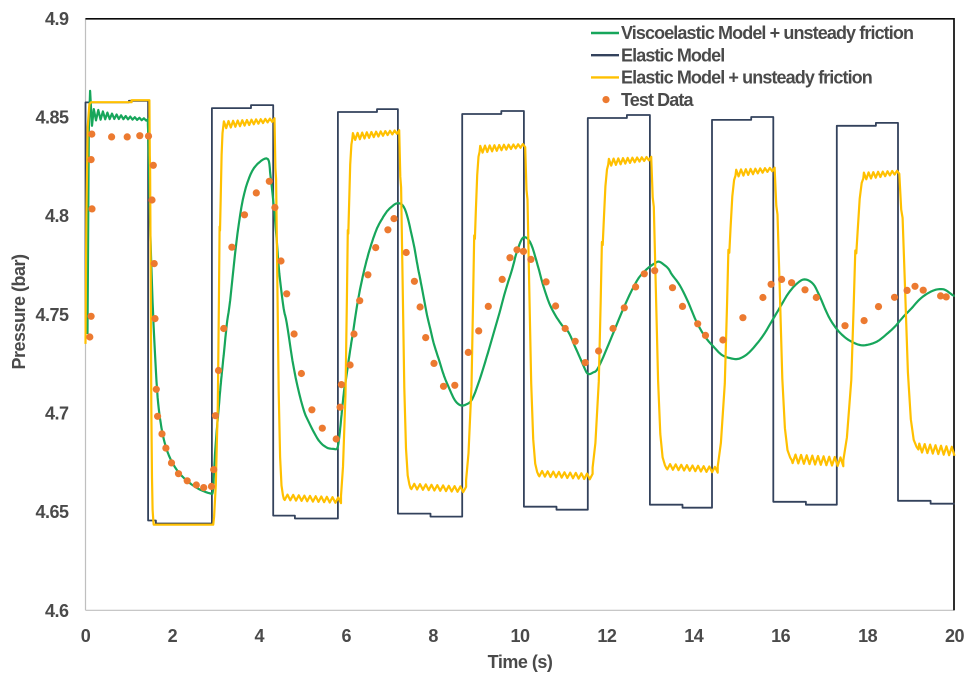 The image size is (977, 685). Describe the element at coordinates (346, 636) in the screenshot. I see `svg-text: 6` at that location.